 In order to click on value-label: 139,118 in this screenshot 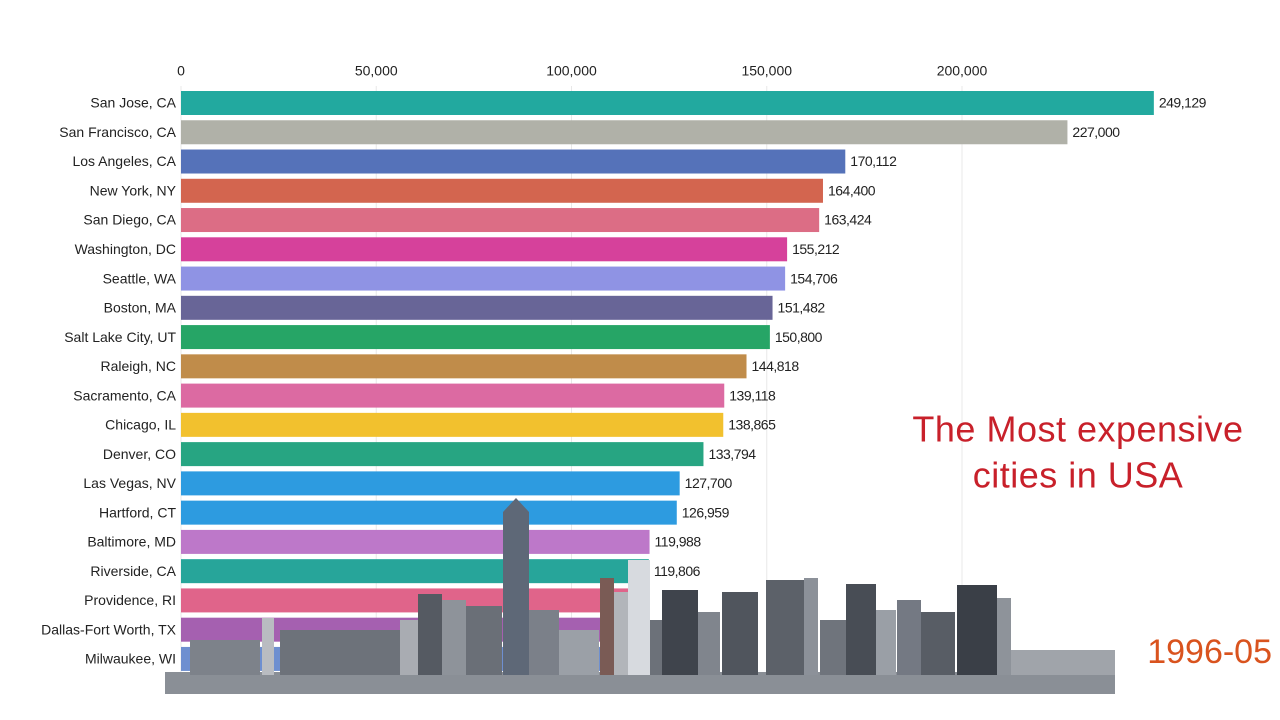, I will do `click(752, 395)`.